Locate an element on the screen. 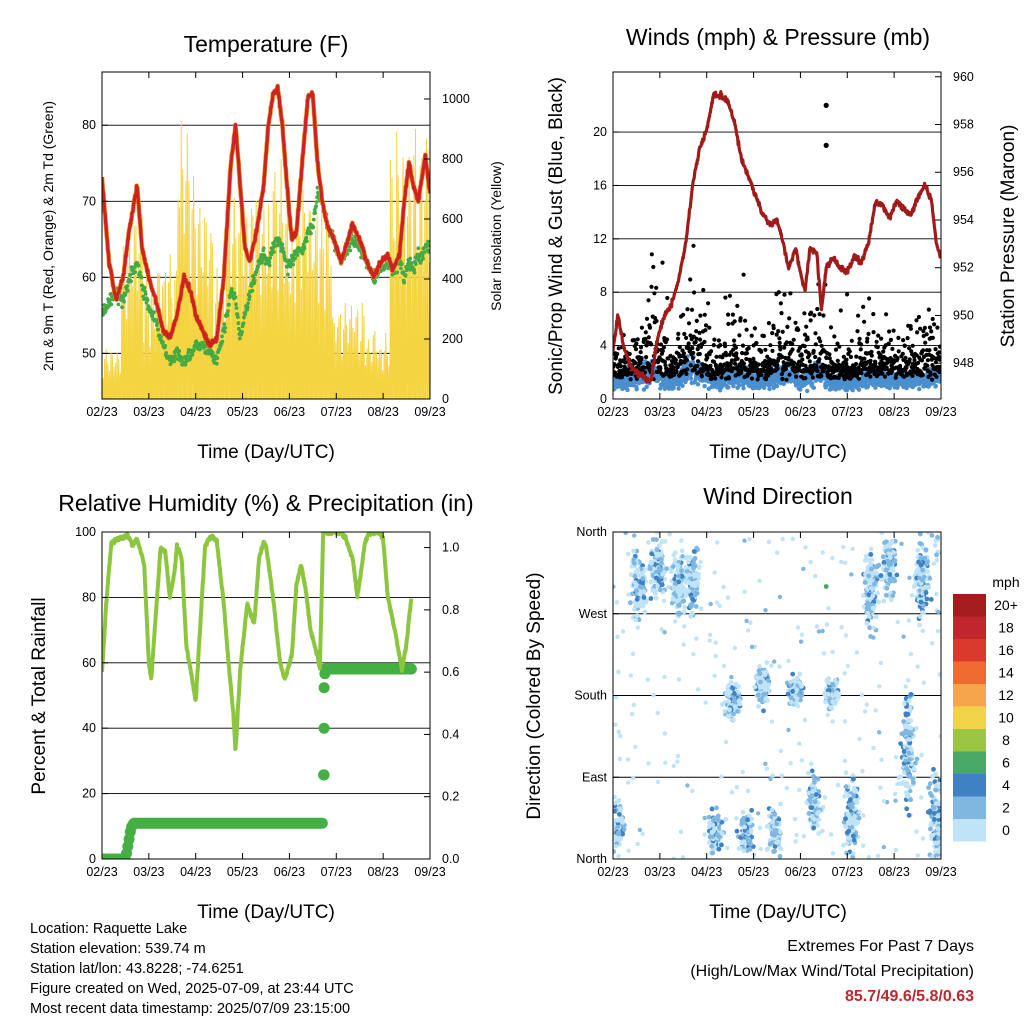 The width and height of the screenshot is (1024, 1024). pressure-line is located at coordinates (777, 237).